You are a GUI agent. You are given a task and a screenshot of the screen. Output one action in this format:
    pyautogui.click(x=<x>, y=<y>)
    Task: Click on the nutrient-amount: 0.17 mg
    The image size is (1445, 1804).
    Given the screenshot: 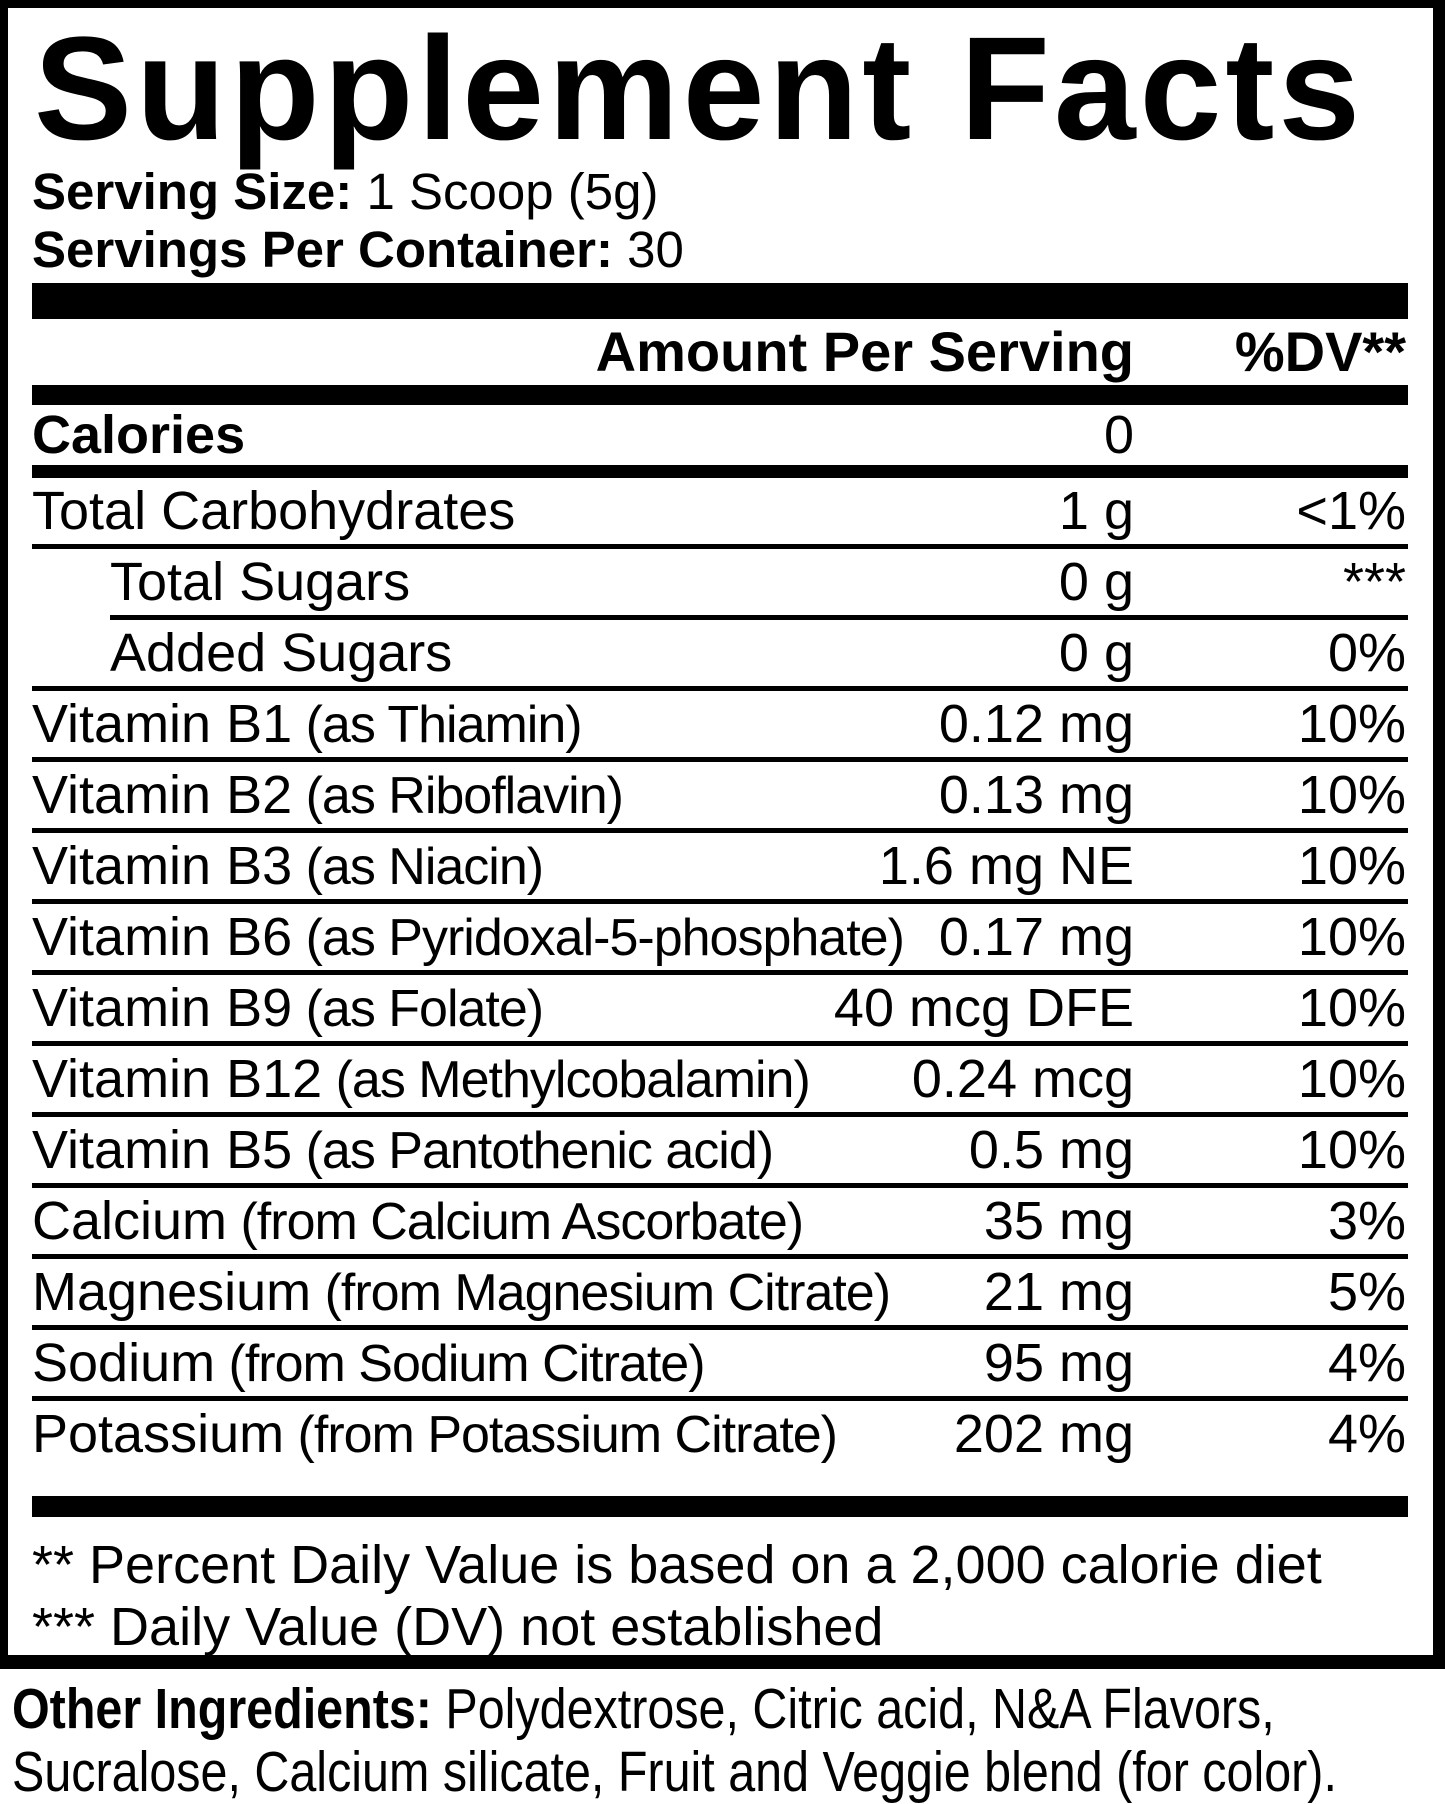 What is the action you would take?
    pyautogui.click(x=1036, y=937)
    